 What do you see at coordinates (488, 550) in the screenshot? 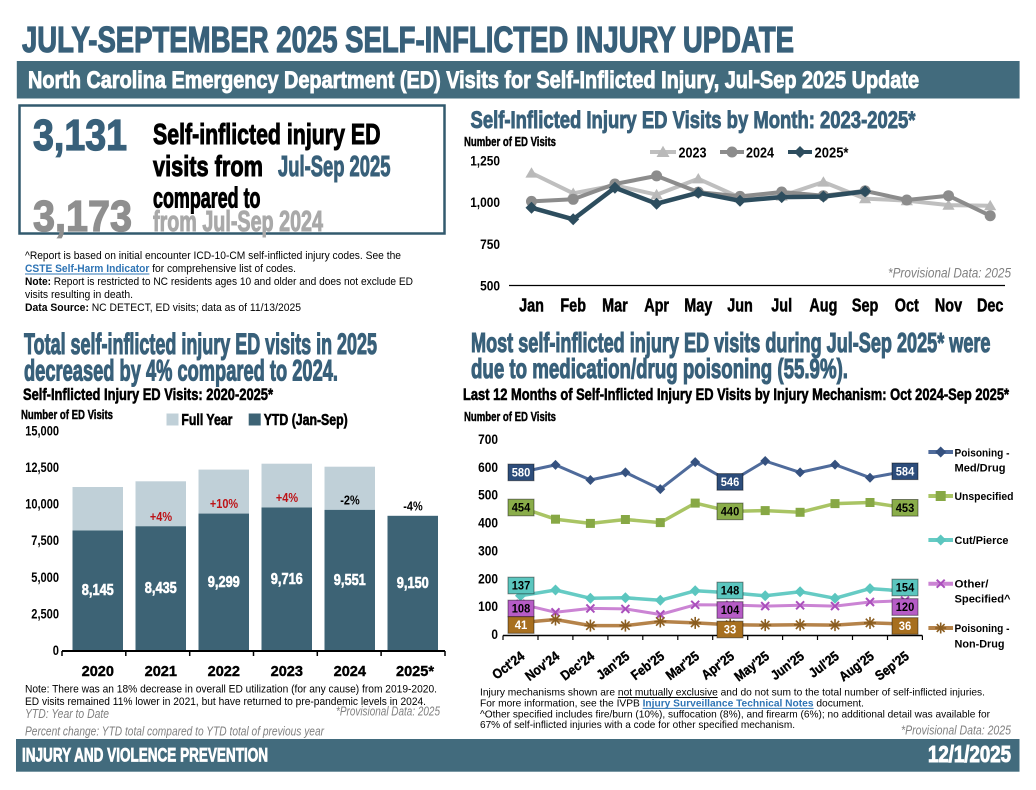
I see `svg-text: 300` at bounding box center [488, 550].